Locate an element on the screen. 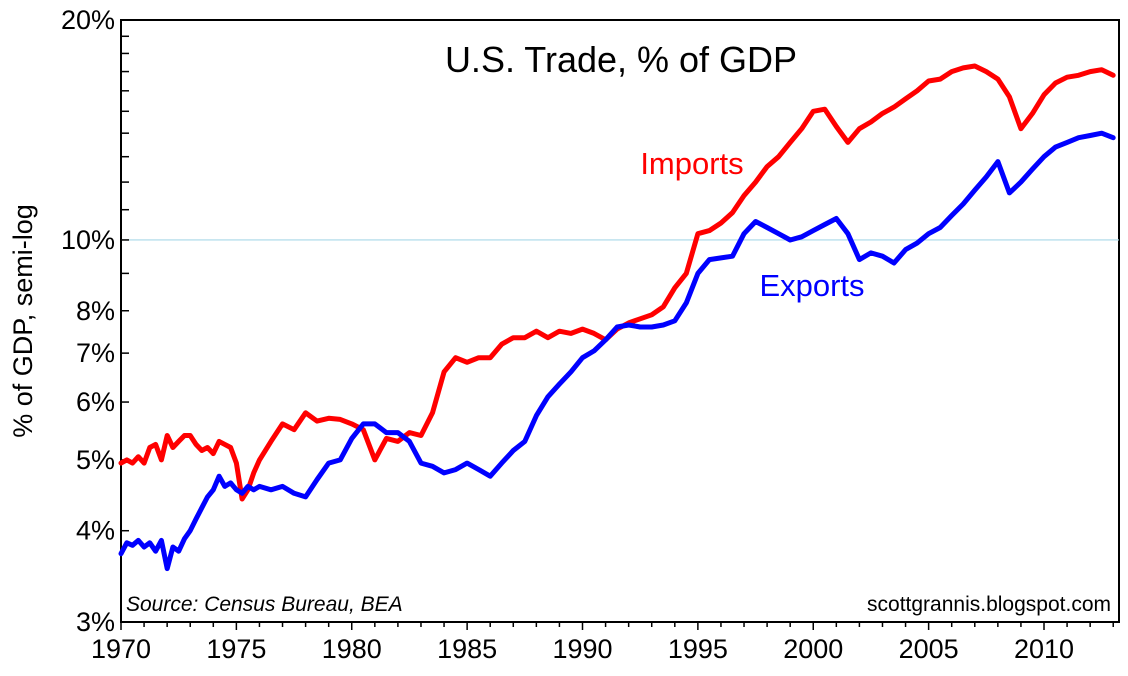  x-tick-label: 2010 is located at coordinates (1044, 649).